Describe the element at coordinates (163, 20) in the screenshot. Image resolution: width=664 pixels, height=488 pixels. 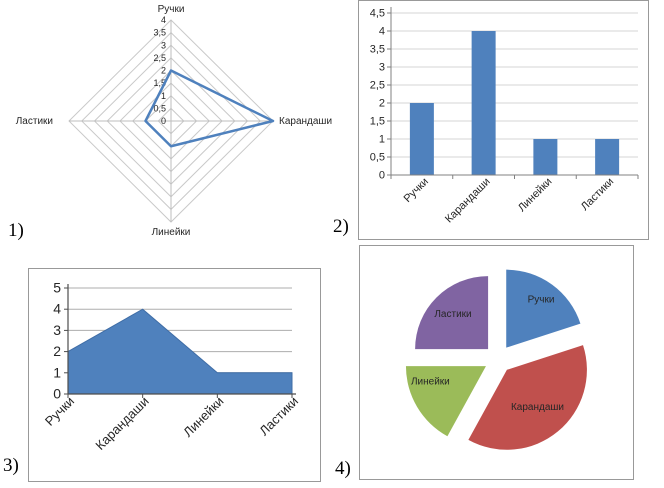
I see `radar-tick-label: 4` at that location.